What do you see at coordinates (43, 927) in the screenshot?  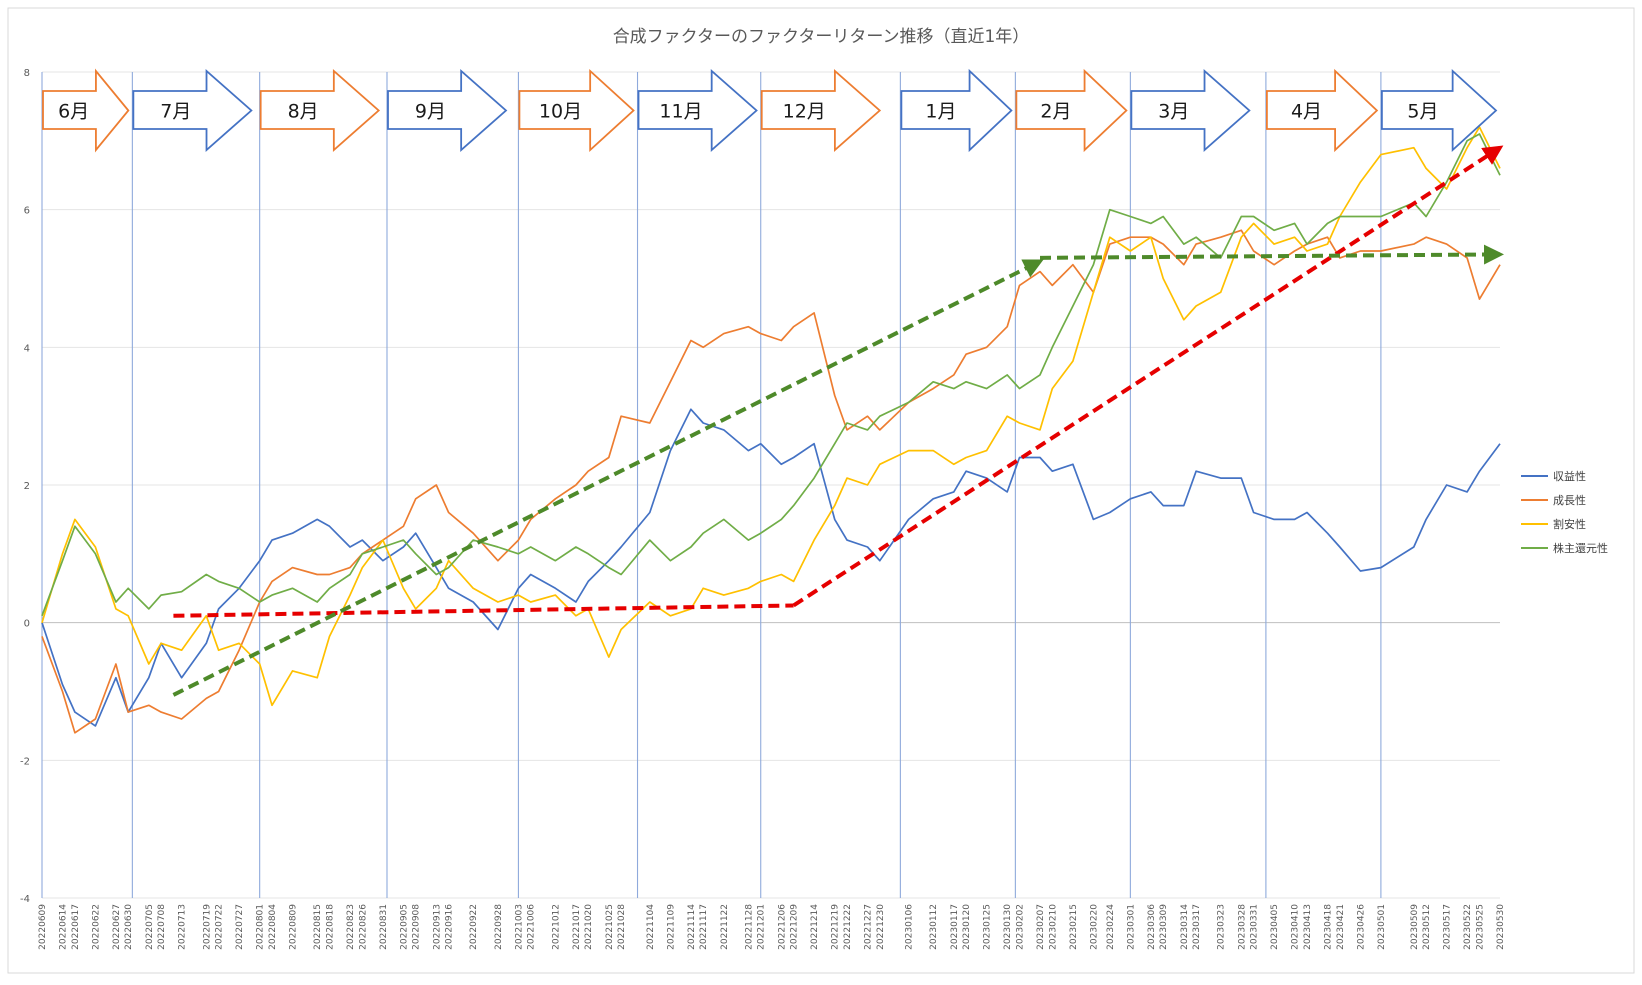 I see `x-tick-label: 20220609` at bounding box center [43, 927].